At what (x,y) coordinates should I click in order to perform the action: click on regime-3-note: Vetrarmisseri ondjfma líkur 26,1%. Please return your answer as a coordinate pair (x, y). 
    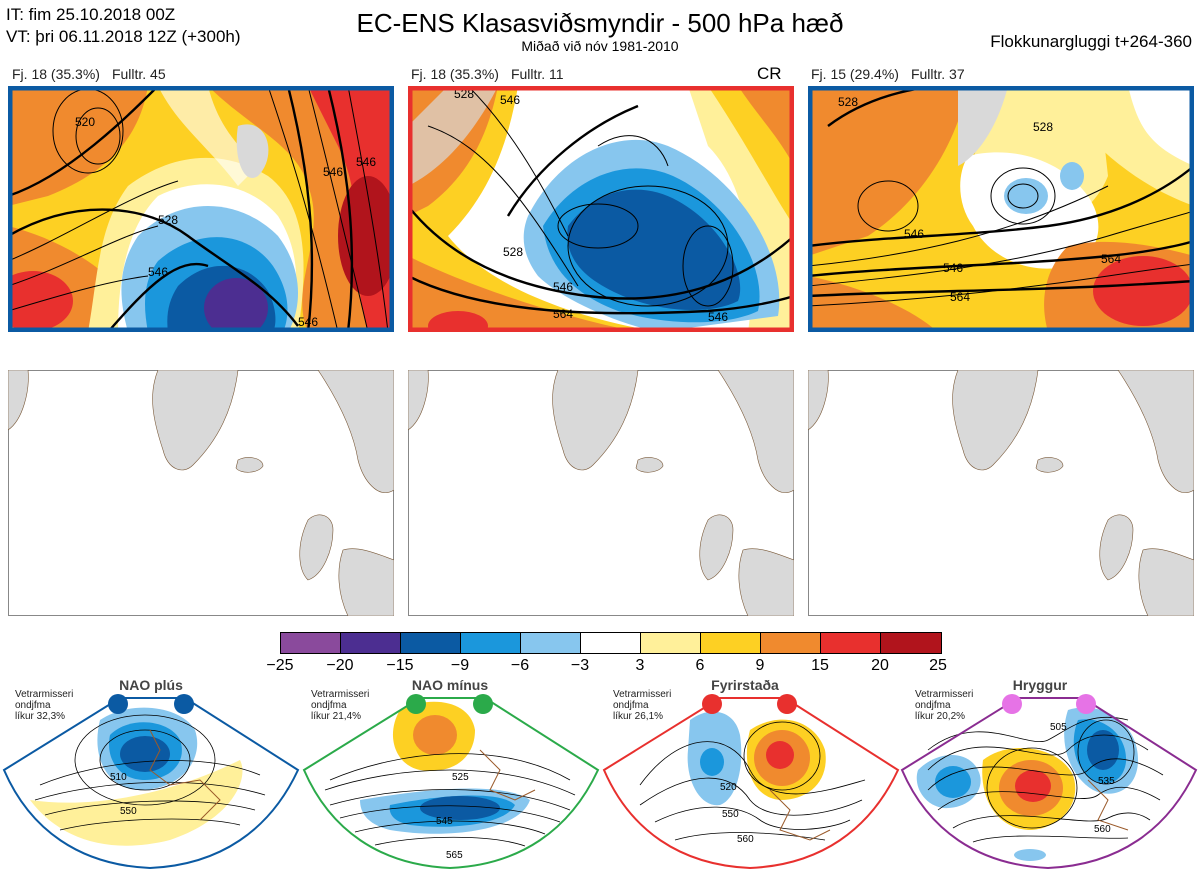
    Looking at the image, I should click on (642, 705).